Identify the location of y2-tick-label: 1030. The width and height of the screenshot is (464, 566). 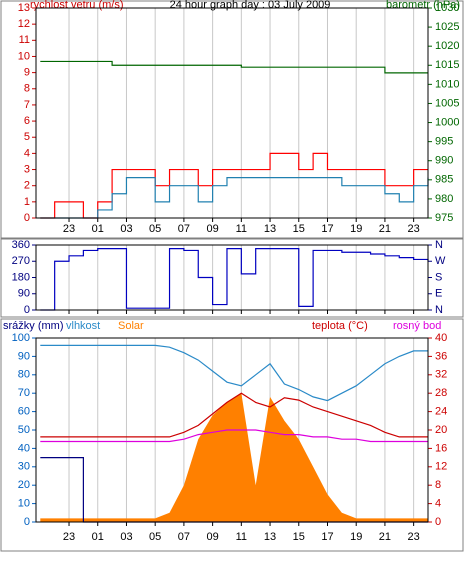
(447, 8).